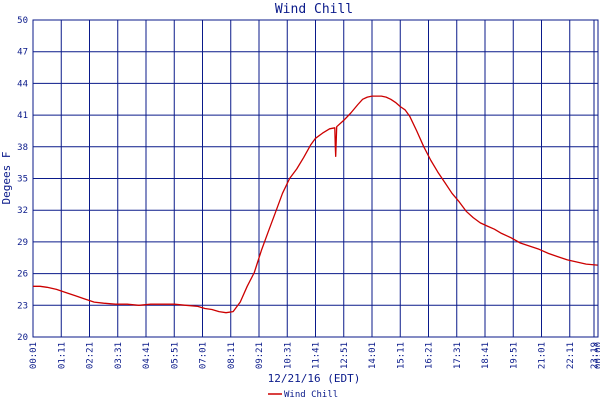 The image size is (600, 400). Describe the element at coordinates (22, 306) in the screenshot. I see `y-tick-label: 23` at that location.